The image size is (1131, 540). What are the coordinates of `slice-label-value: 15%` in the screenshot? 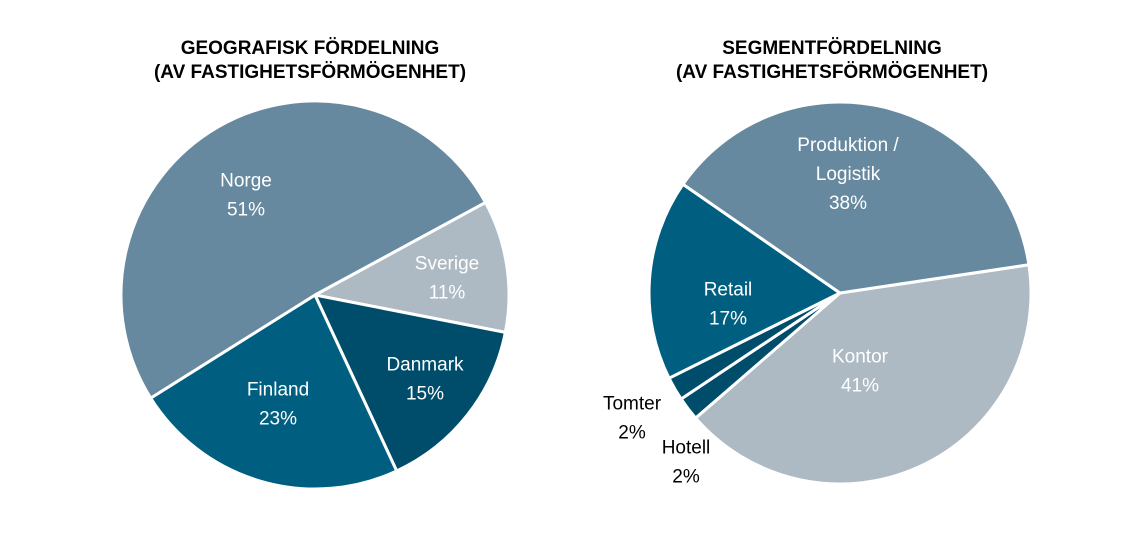 It's located at (425, 394).